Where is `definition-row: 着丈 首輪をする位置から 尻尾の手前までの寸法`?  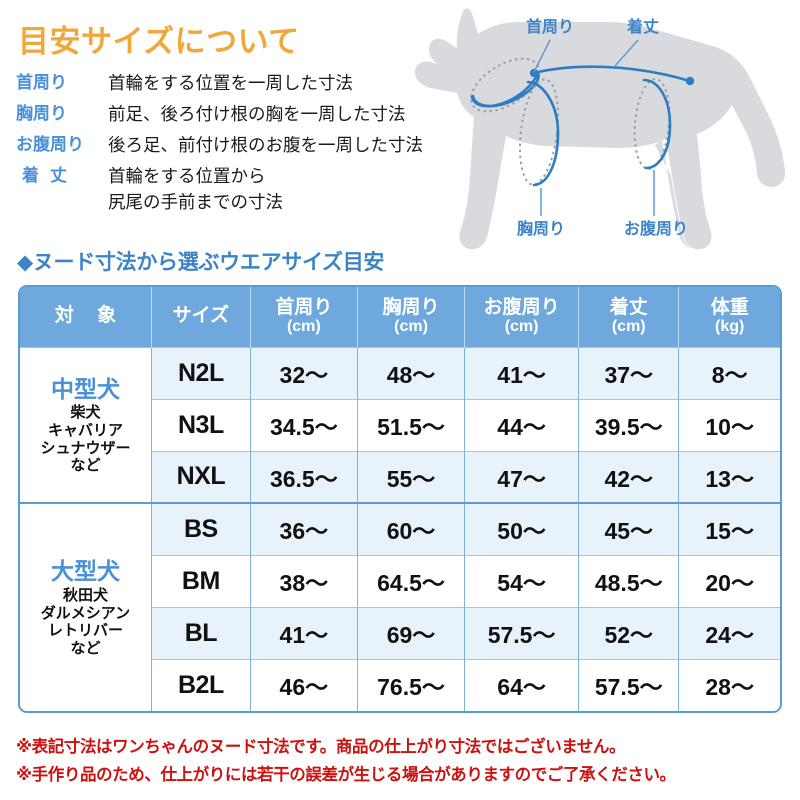
definition-row: 着丈 首輪をする位置から 尻尾の手前までの寸法 is located at coordinates (219, 189).